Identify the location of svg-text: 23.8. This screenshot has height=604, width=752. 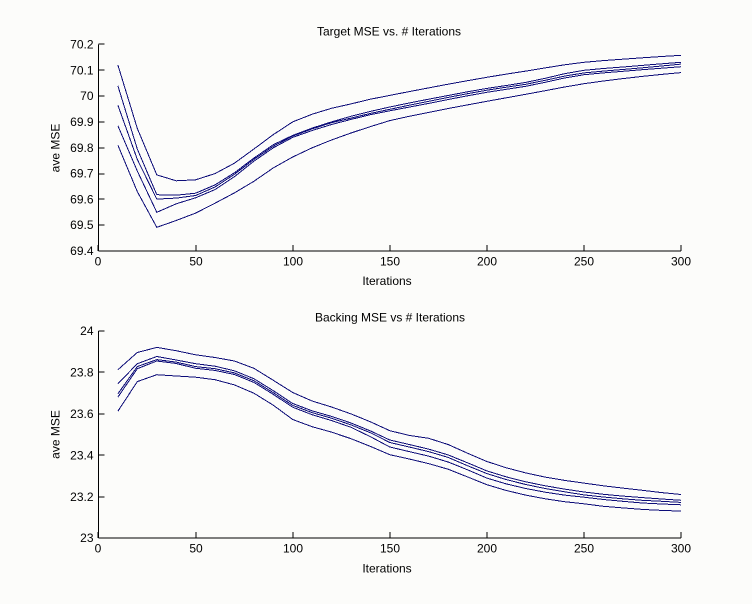
(82, 372).